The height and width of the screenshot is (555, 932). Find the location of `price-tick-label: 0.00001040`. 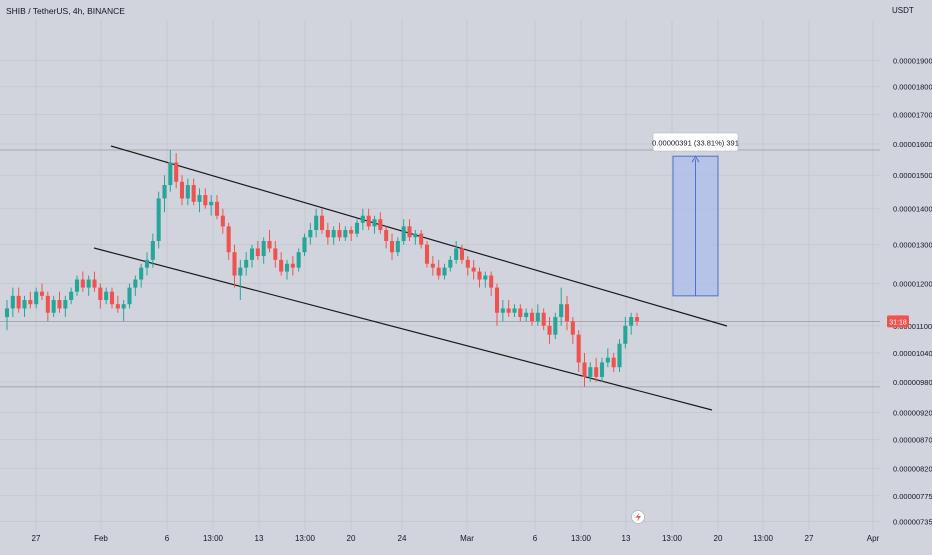

price-tick-label: 0.00001040 is located at coordinates (912, 353).